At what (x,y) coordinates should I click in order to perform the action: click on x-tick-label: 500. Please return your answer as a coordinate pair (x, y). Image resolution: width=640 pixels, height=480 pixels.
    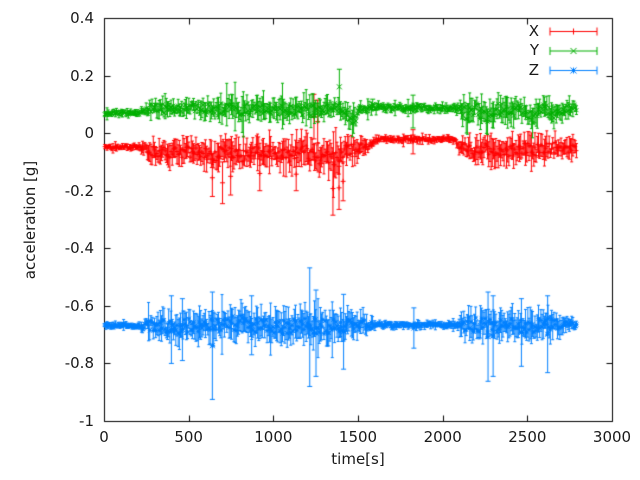
    Looking at the image, I should click on (188, 437).